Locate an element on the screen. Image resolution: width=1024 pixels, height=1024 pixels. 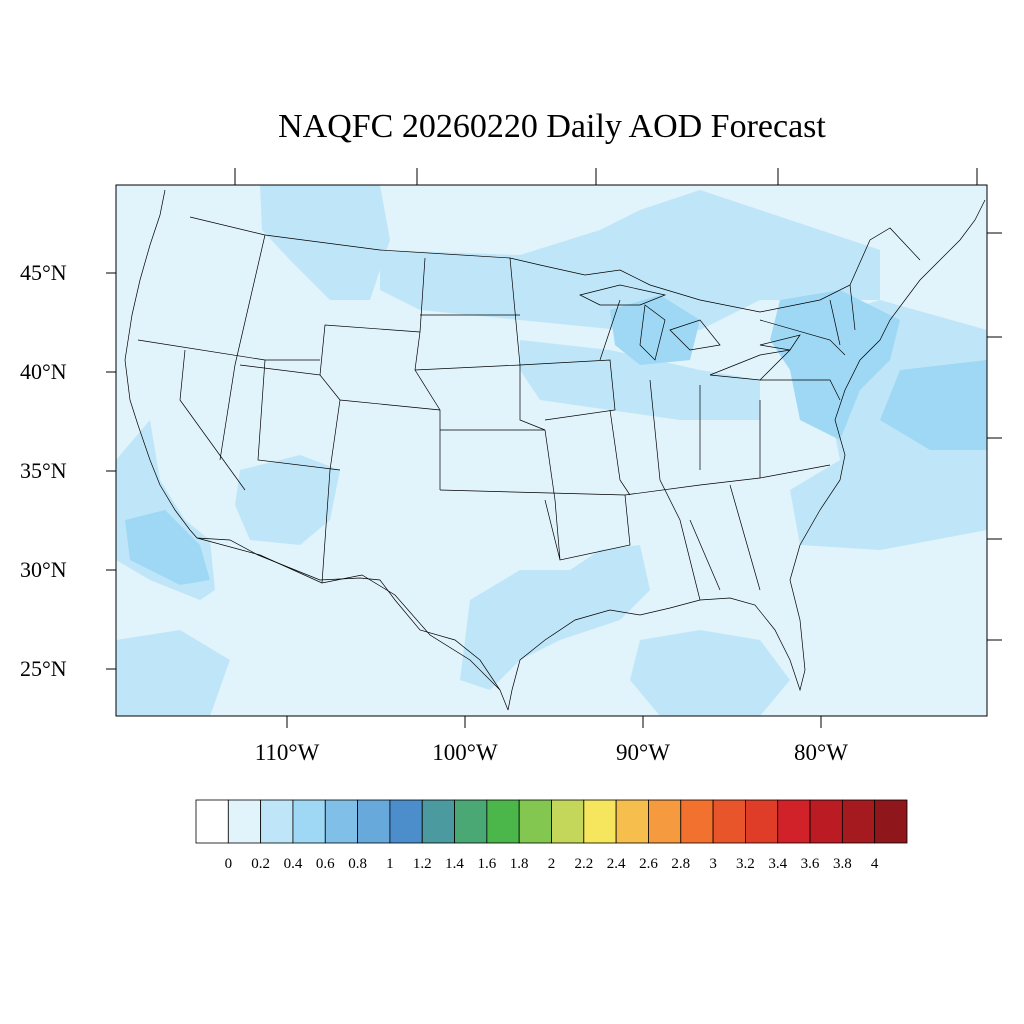
aod-patch-gulf-east is located at coordinates (710, 673).